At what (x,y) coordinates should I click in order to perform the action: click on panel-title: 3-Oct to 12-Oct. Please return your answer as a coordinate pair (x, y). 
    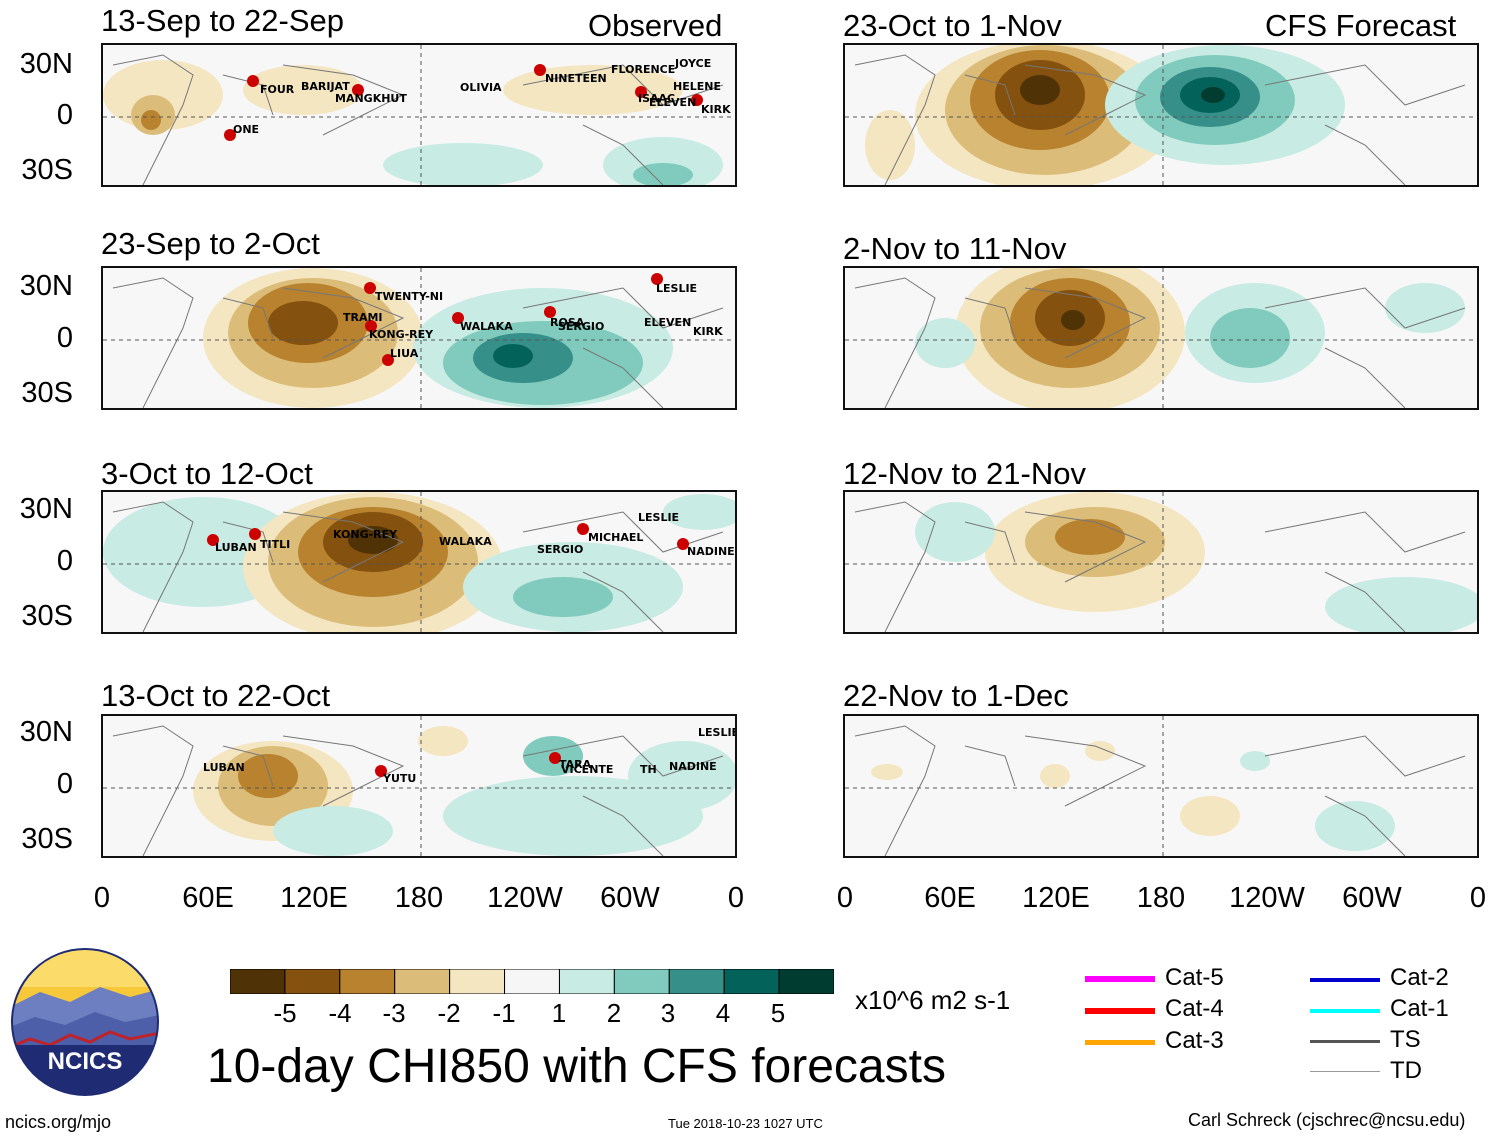
    Looking at the image, I should click on (207, 473).